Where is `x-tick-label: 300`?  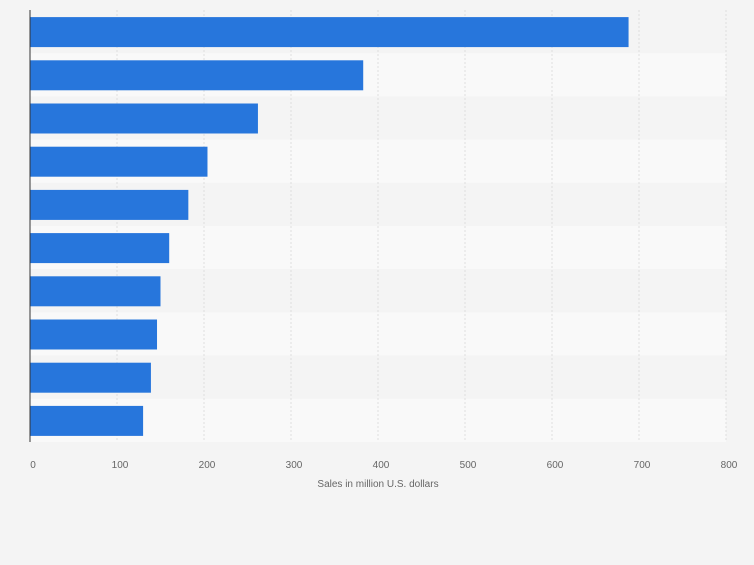
x-tick-label: 300 is located at coordinates (294, 465).